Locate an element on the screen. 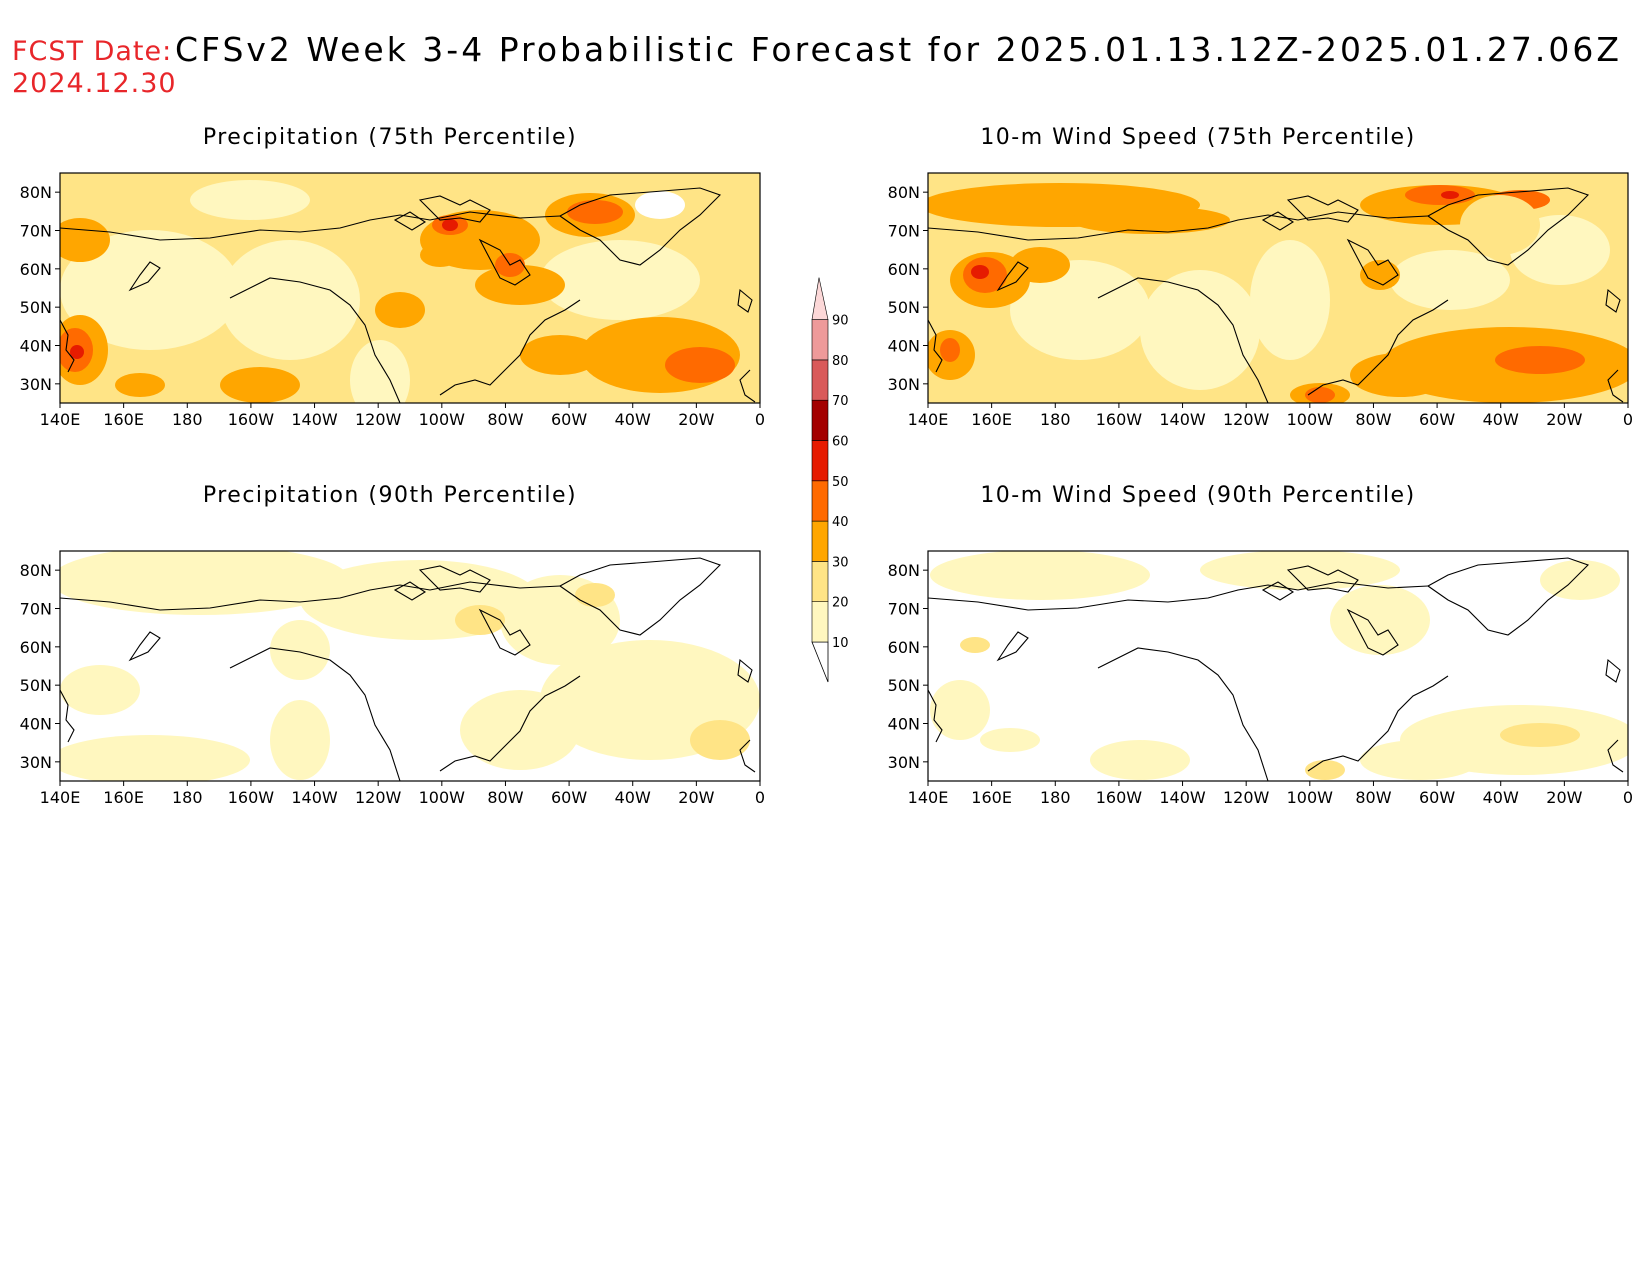  colorbar-label: 70 is located at coordinates (840, 401).